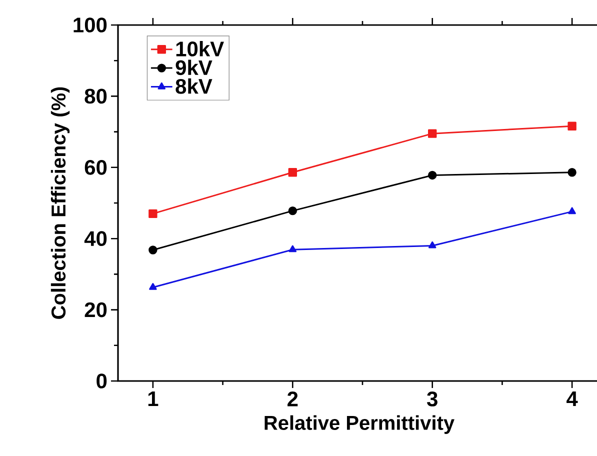 The width and height of the screenshot is (597, 456). I want to click on legend-label: 10kV, so click(200, 48).